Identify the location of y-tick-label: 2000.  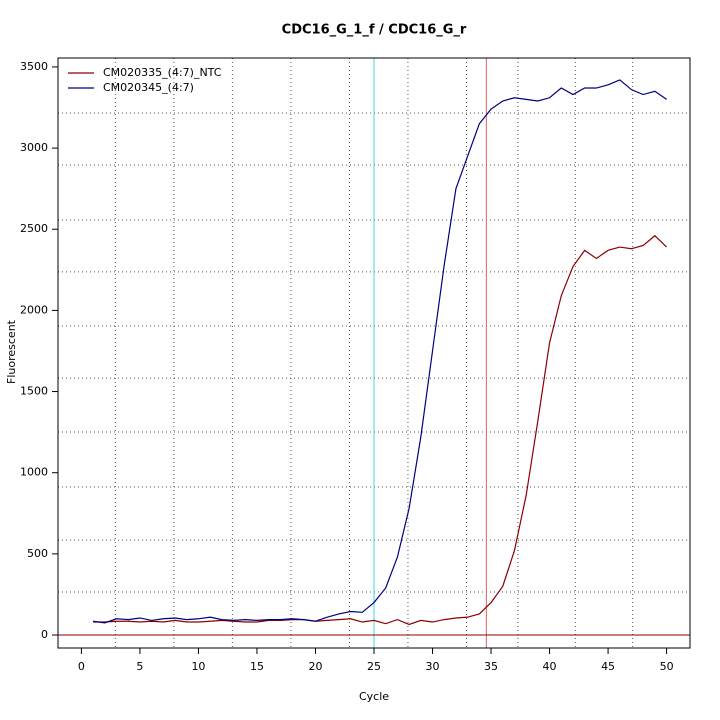
(34, 309).